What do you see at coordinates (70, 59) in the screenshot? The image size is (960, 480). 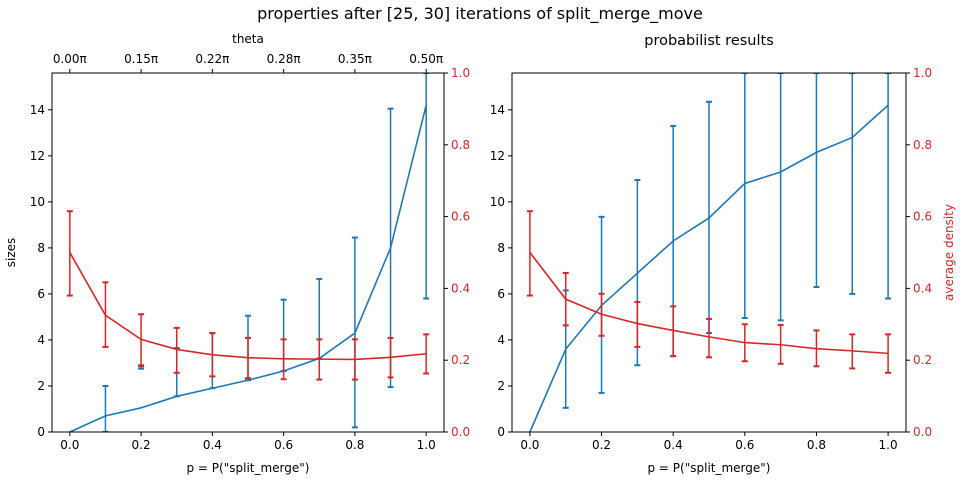 I see `top-tick-label: 0.00π` at bounding box center [70, 59].